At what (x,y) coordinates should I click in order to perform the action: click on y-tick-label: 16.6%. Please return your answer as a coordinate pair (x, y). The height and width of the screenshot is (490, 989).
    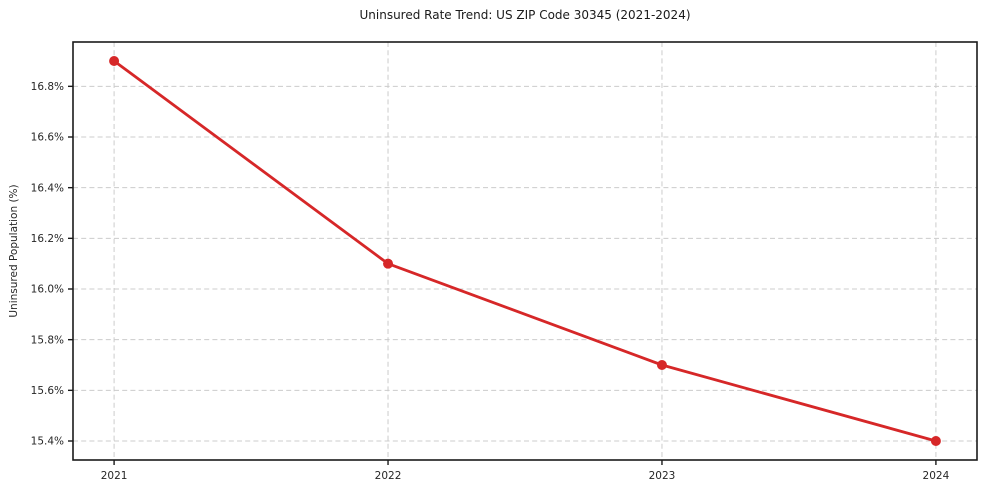
    Looking at the image, I should click on (47, 138).